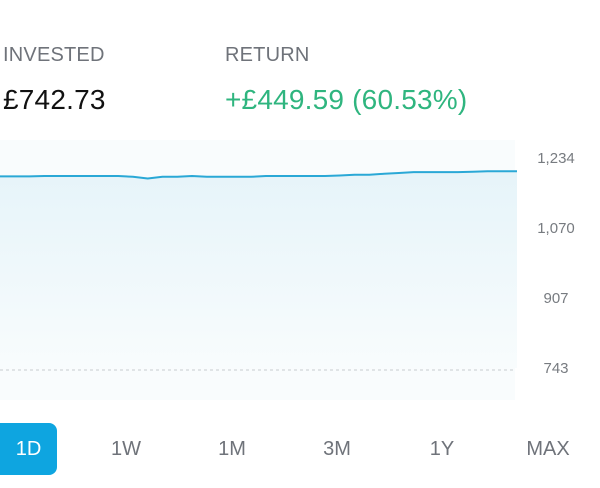 Image resolution: width=600 pixels, height=488 pixels. Describe the element at coordinates (126, 449) in the screenshot. I see `range-1w-button: 1W` at that location.